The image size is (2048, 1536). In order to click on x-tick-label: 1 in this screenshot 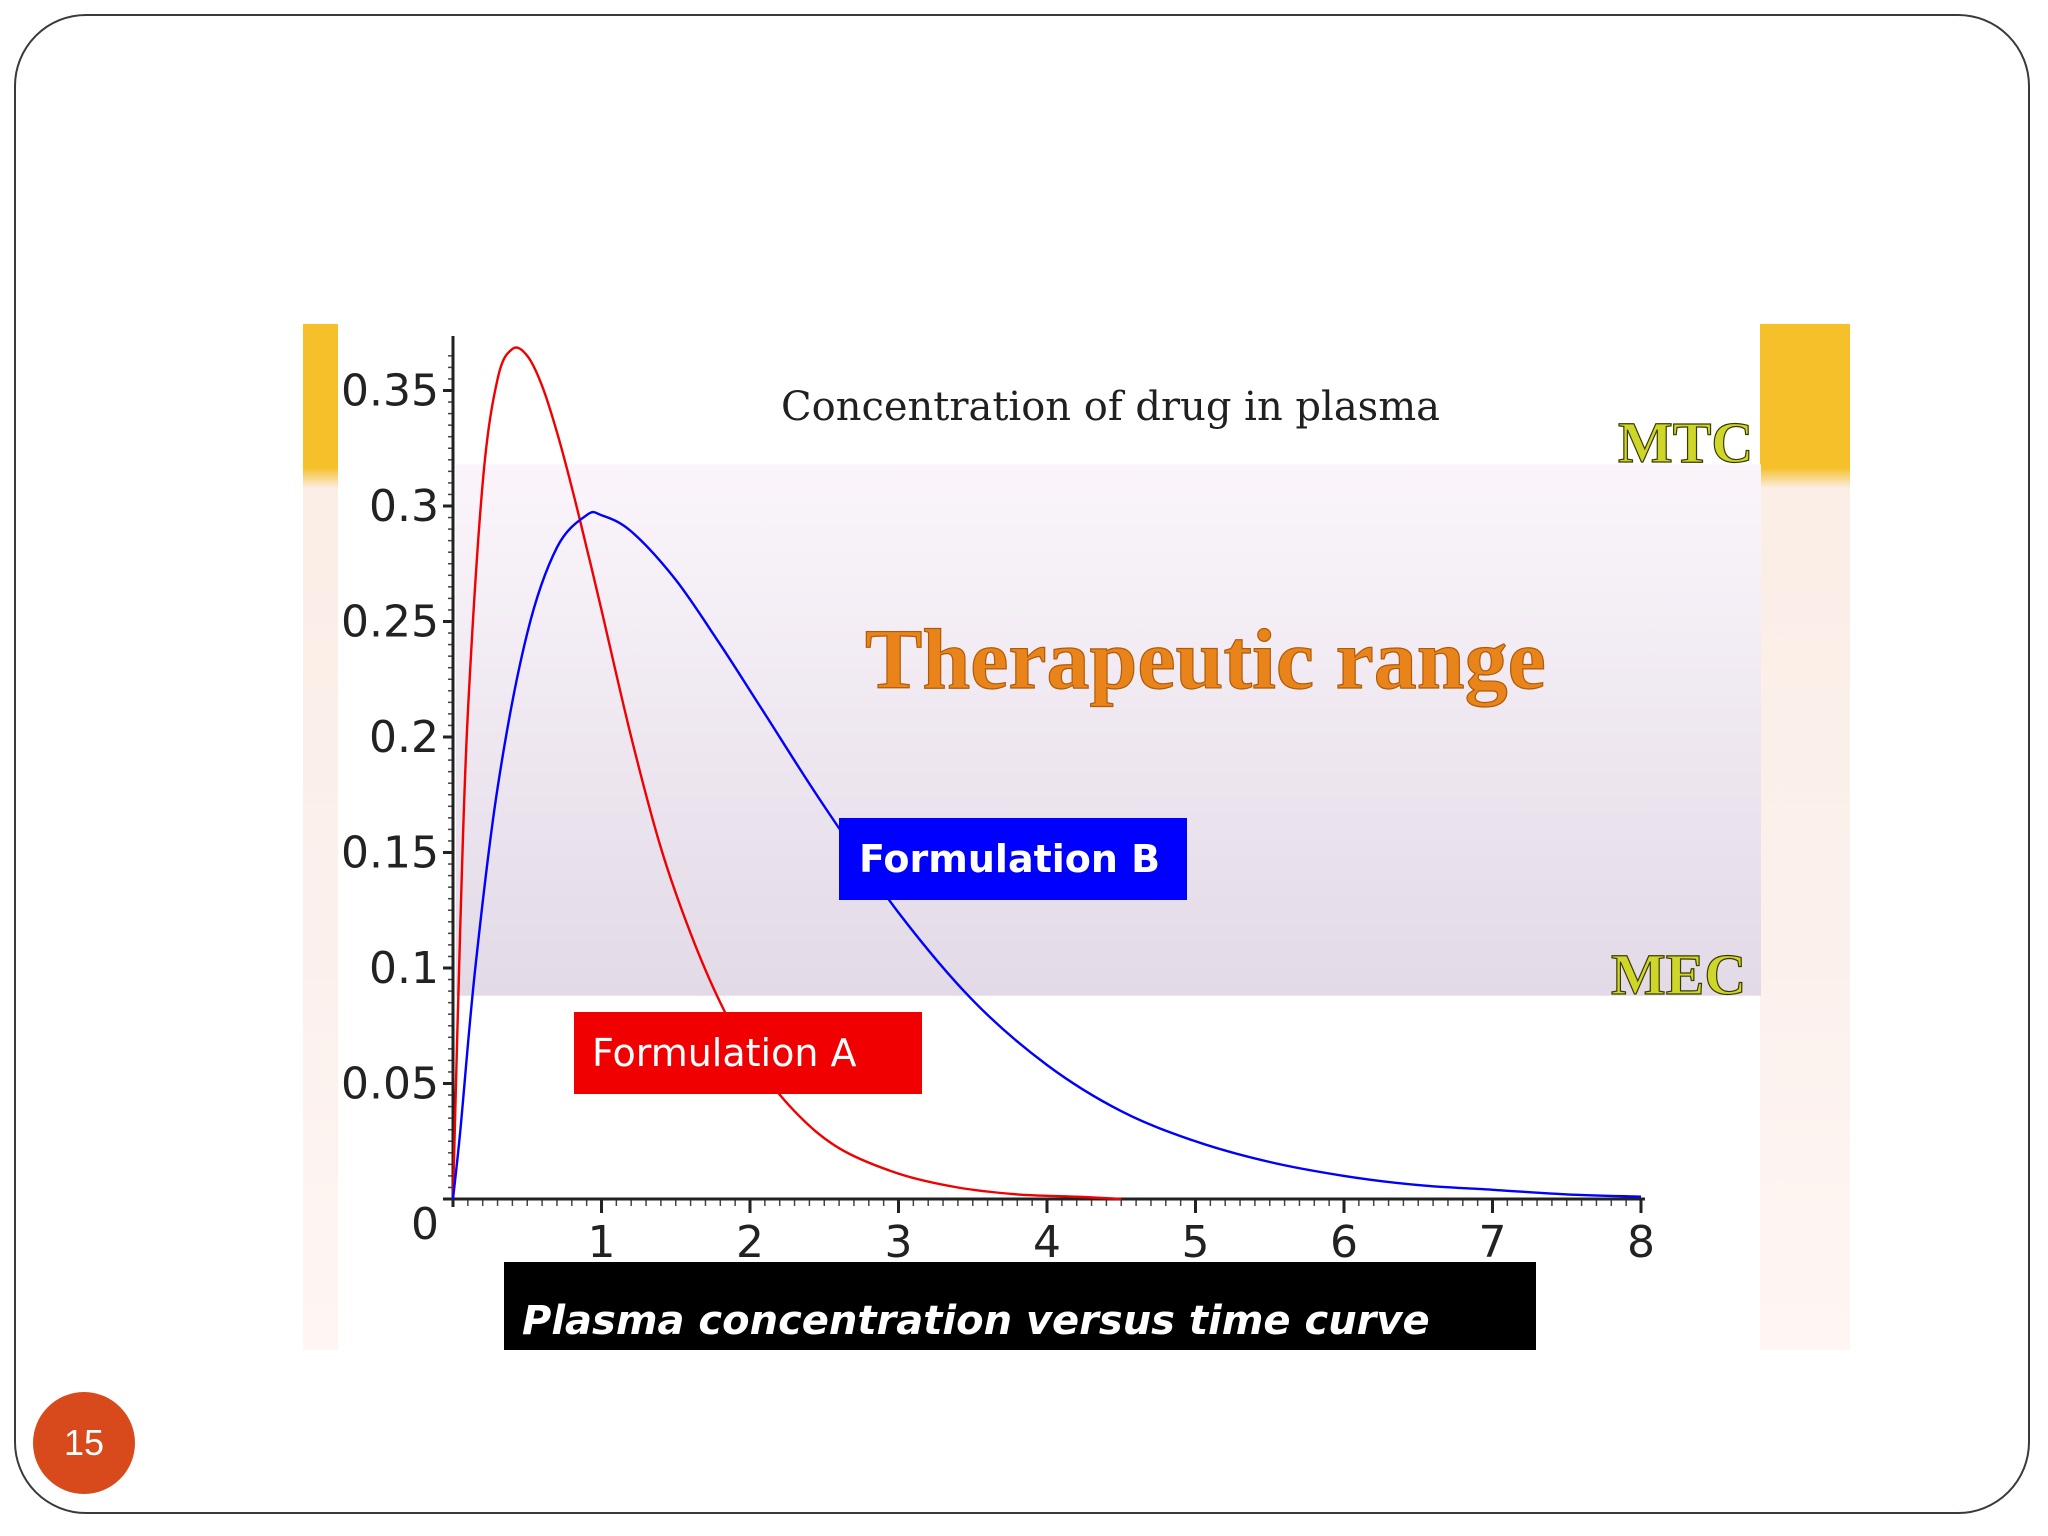, I will do `click(602, 1242)`.